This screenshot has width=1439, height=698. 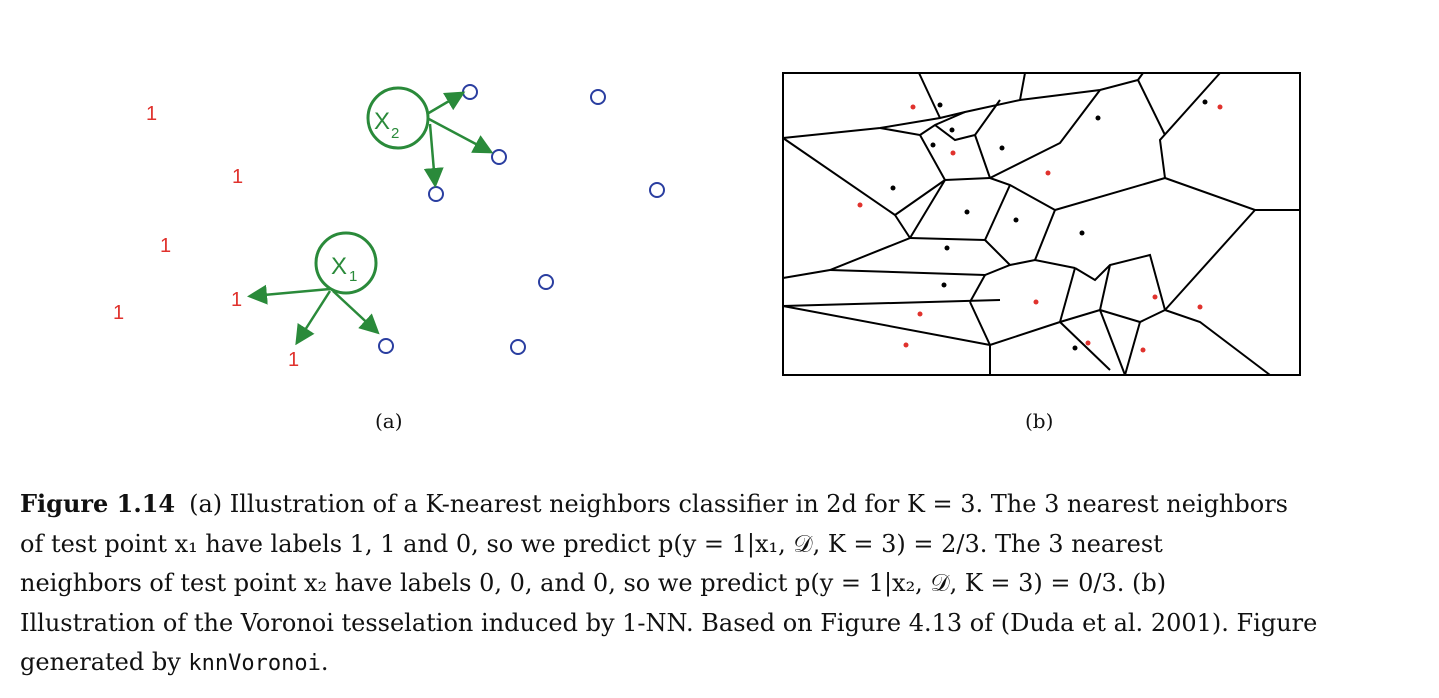 What do you see at coordinates (395, 133) in the screenshot?
I see `svg-text: 2` at bounding box center [395, 133].